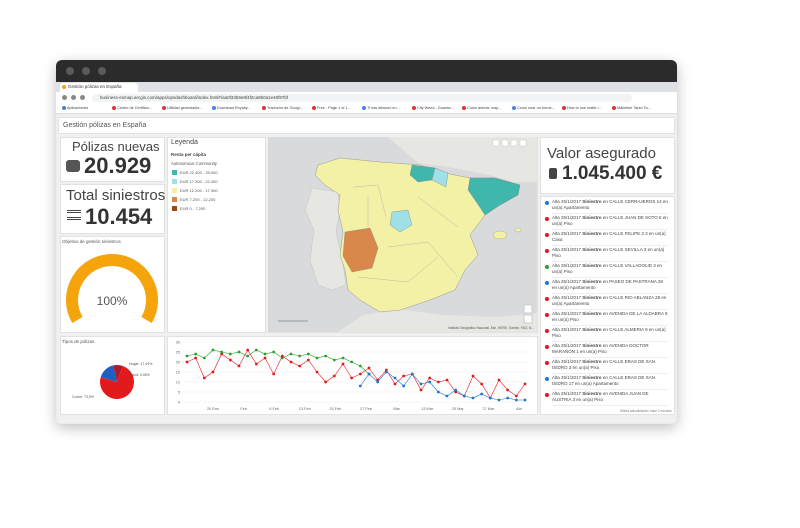  I want to click on x-tick-label: 20 Ene, so click(213, 409).